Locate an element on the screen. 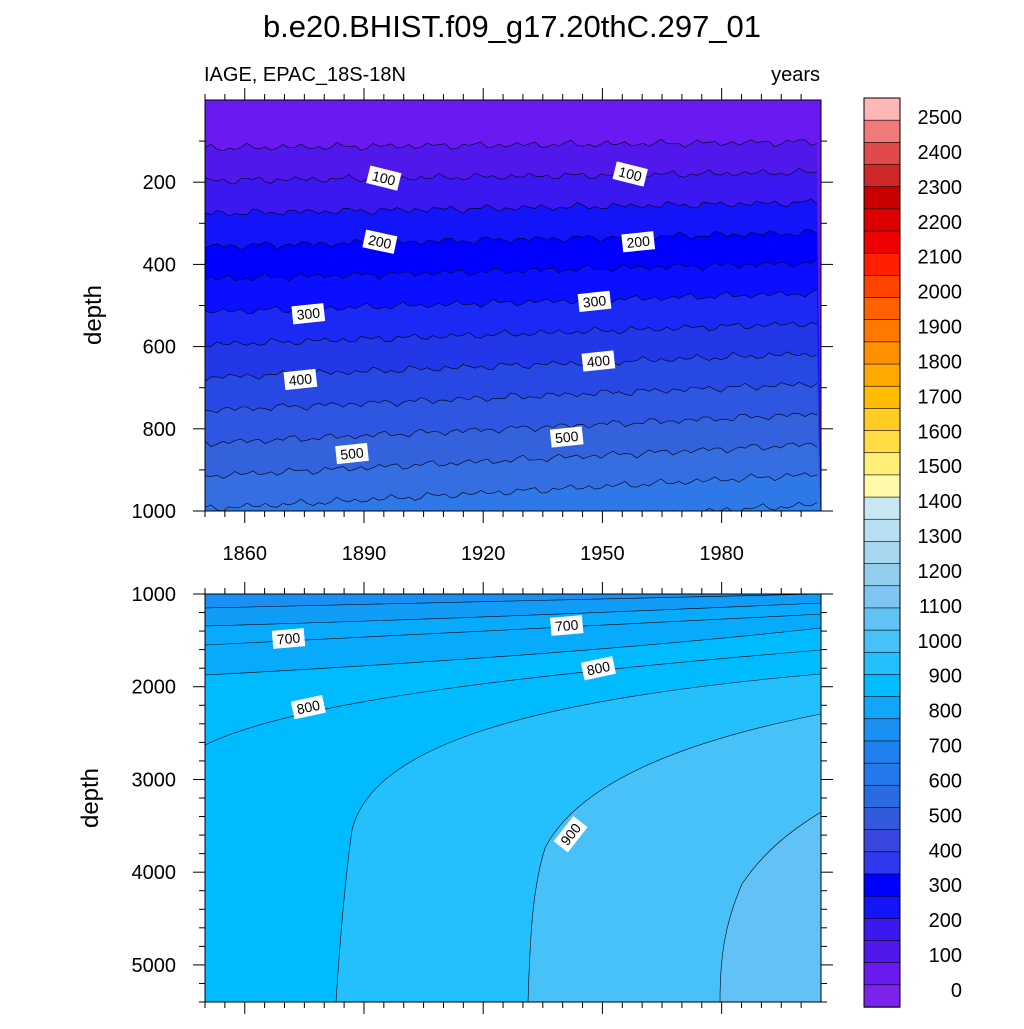  contour-label-text: 400 is located at coordinates (598, 361).